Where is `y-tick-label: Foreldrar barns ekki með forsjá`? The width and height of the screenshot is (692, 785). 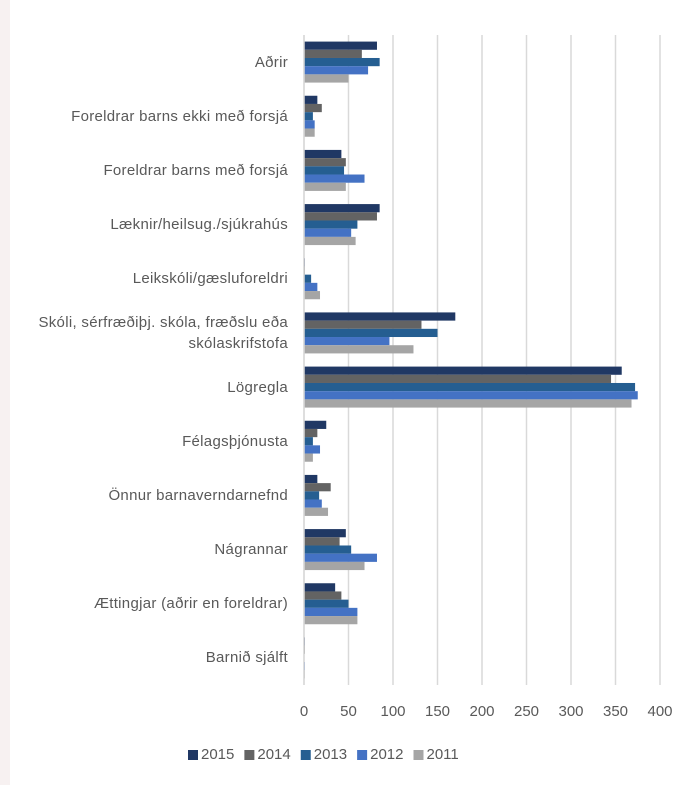
y-tick-label: Foreldrar barns ekki með forsjá is located at coordinates (179, 116).